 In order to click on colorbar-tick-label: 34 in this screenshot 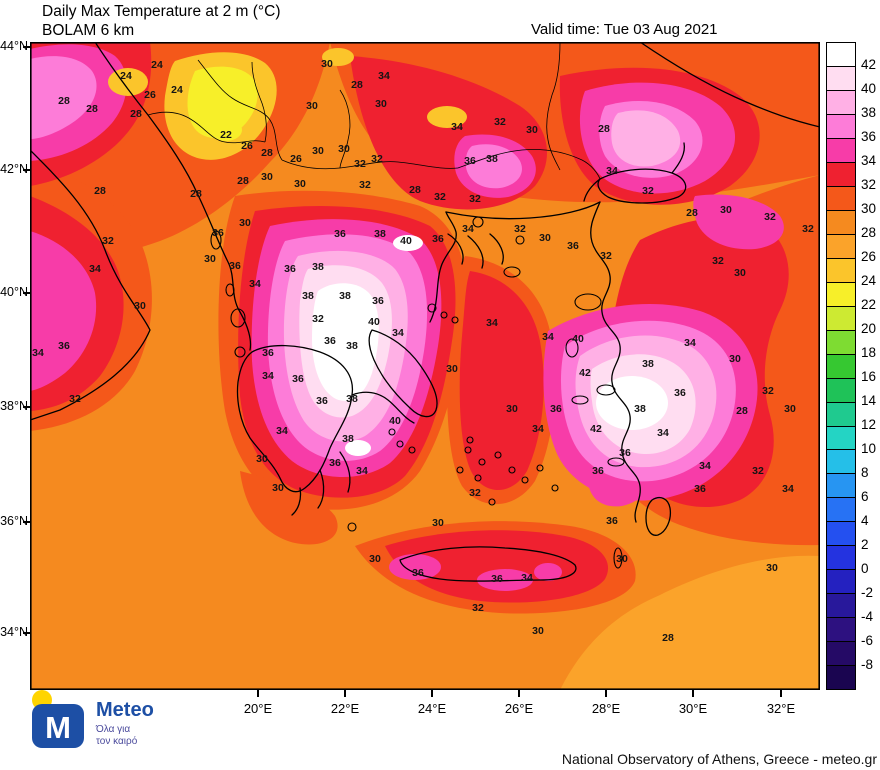, I will do `click(869, 160)`.